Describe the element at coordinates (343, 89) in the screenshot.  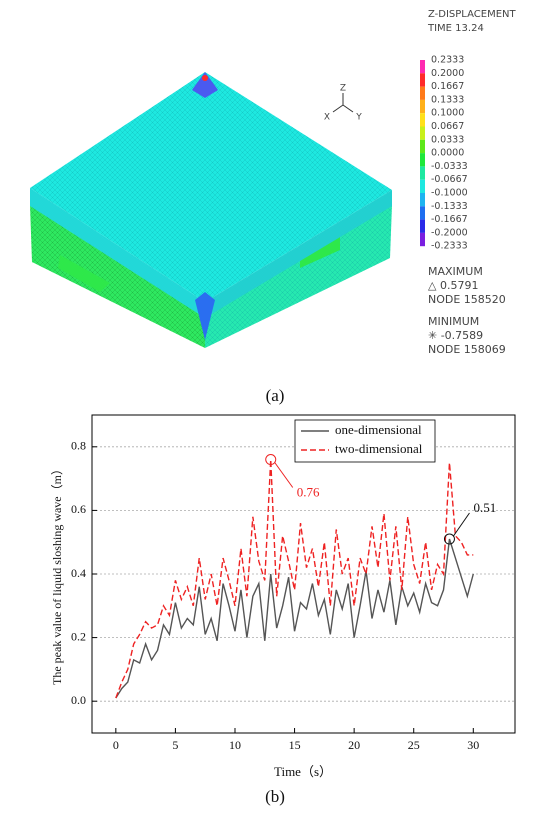
I see `axis-z: Z` at that location.